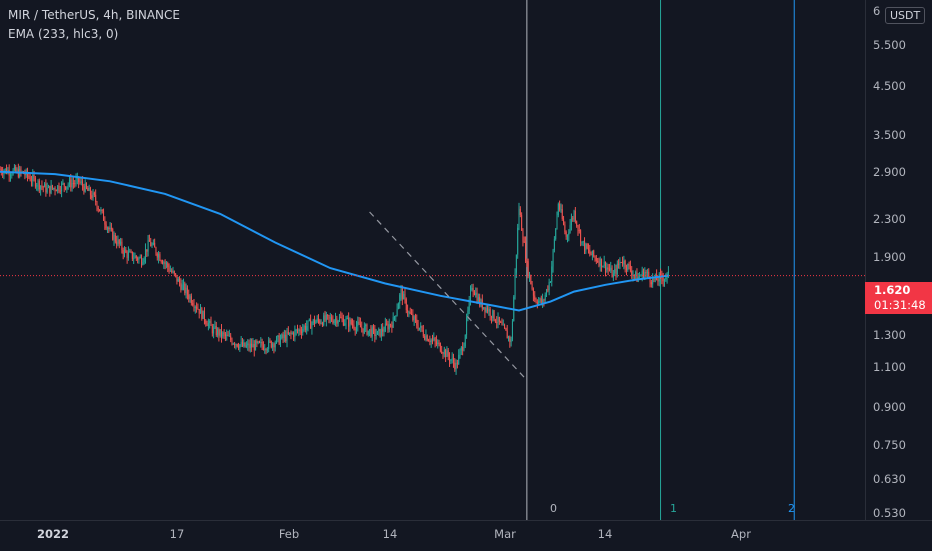 This screenshot has width=932, height=551. What do you see at coordinates (466, 535) in the screenshot?
I see `time-axis` at bounding box center [466, 535].